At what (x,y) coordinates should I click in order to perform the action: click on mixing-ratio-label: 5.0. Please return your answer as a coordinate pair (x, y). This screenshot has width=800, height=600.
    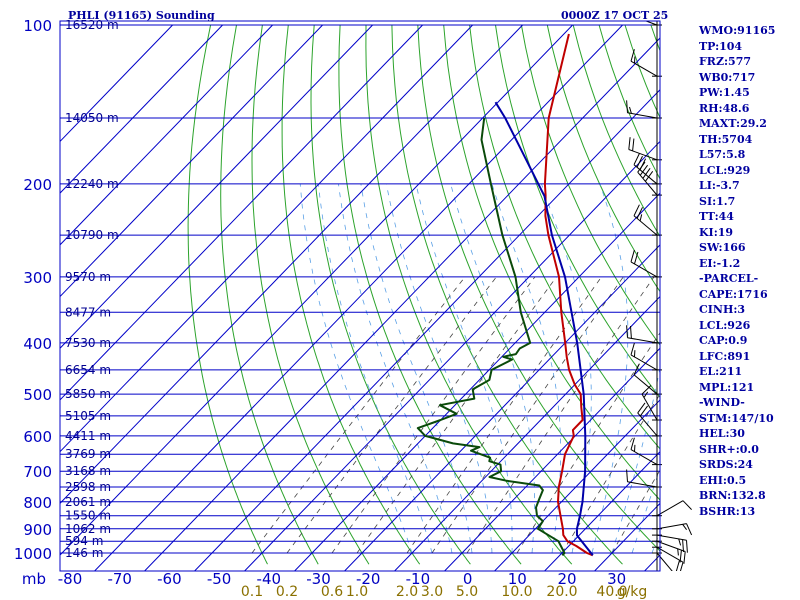
    Looking at the image, I should click on (467, 592).